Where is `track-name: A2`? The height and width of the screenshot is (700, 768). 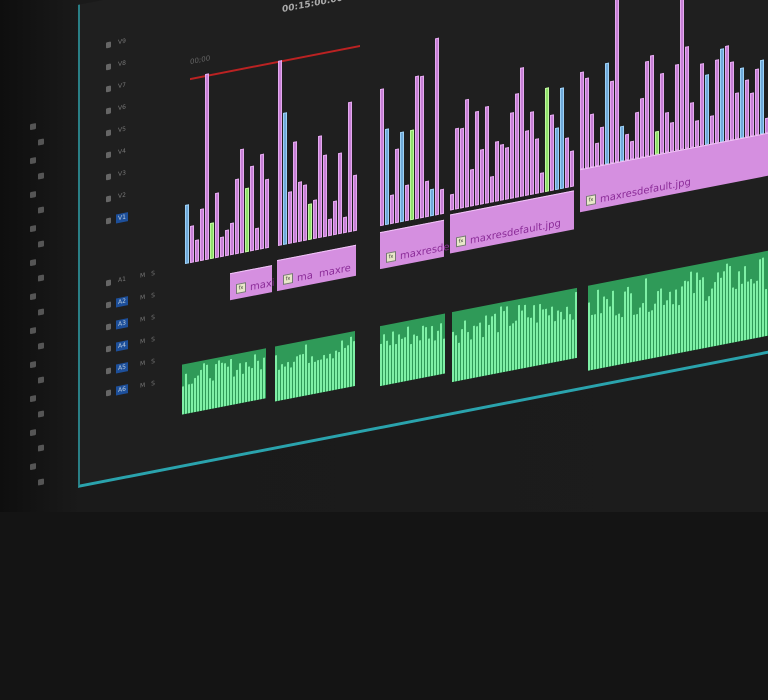
track-name: A2 is located at coordinates (122, 302).